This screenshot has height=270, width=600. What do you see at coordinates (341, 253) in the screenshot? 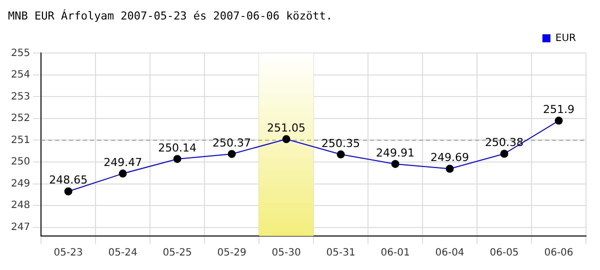
I see `x-tick-label: 05-31` at bounding box center [341, 253].